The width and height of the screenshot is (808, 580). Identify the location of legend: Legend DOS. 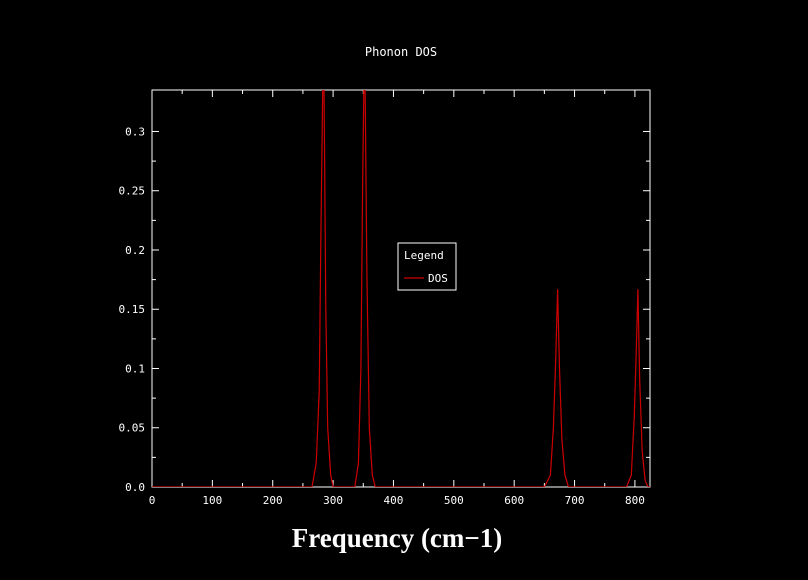
(427, 266).